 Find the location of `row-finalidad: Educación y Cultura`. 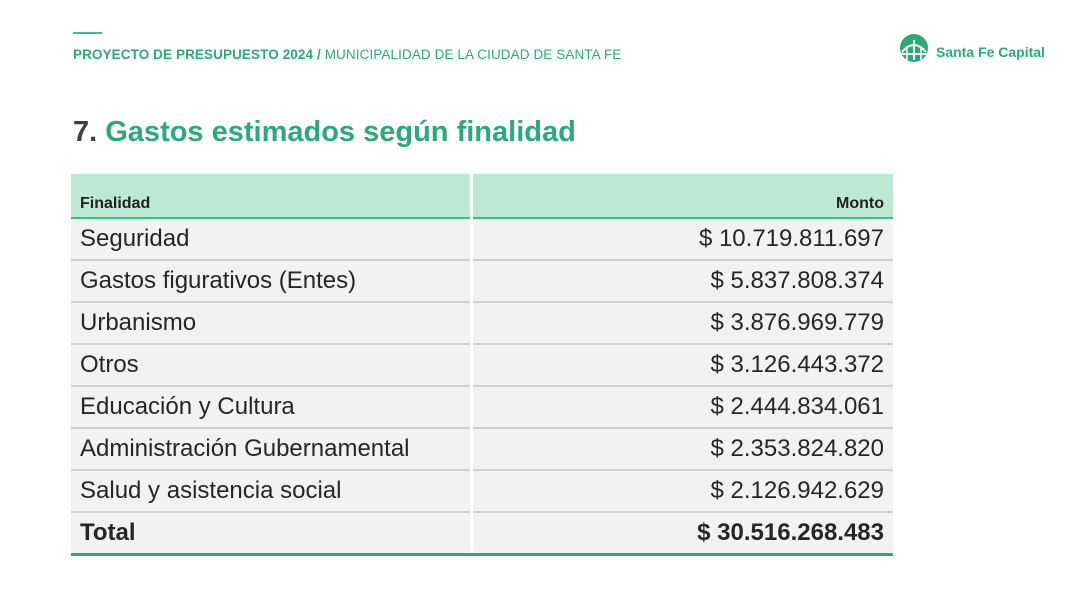

row-finalidad: Educación y Cultura is located at coordinates (272, 407).